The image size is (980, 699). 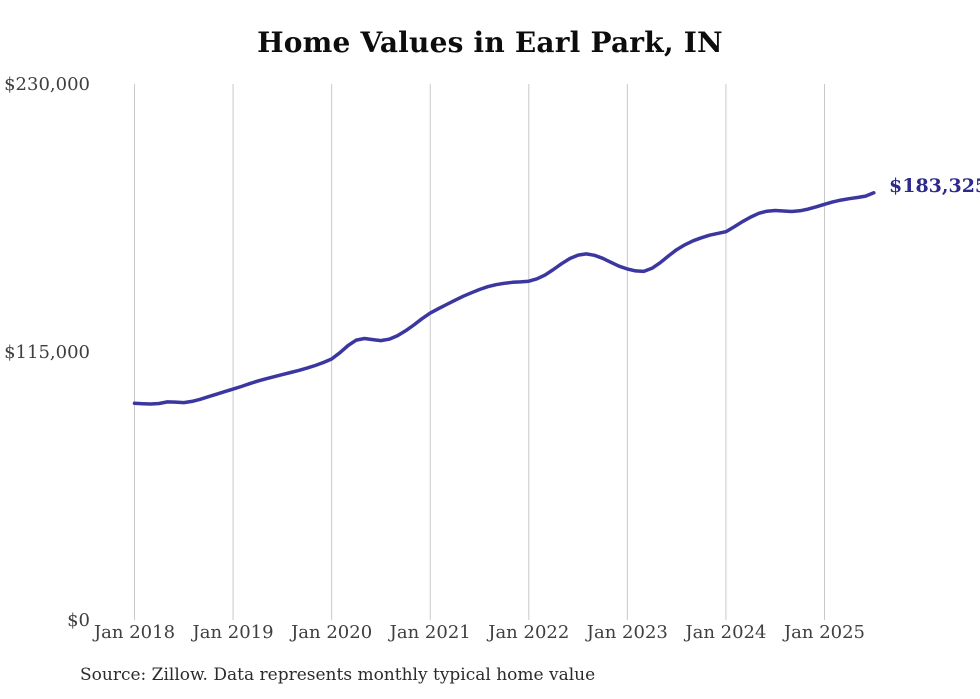 What do you see at coordinates (332, 632) in the screenshot?
I see `x-axis-tick-jan-2020: Jan 2020` at bounding box center [332, 632].